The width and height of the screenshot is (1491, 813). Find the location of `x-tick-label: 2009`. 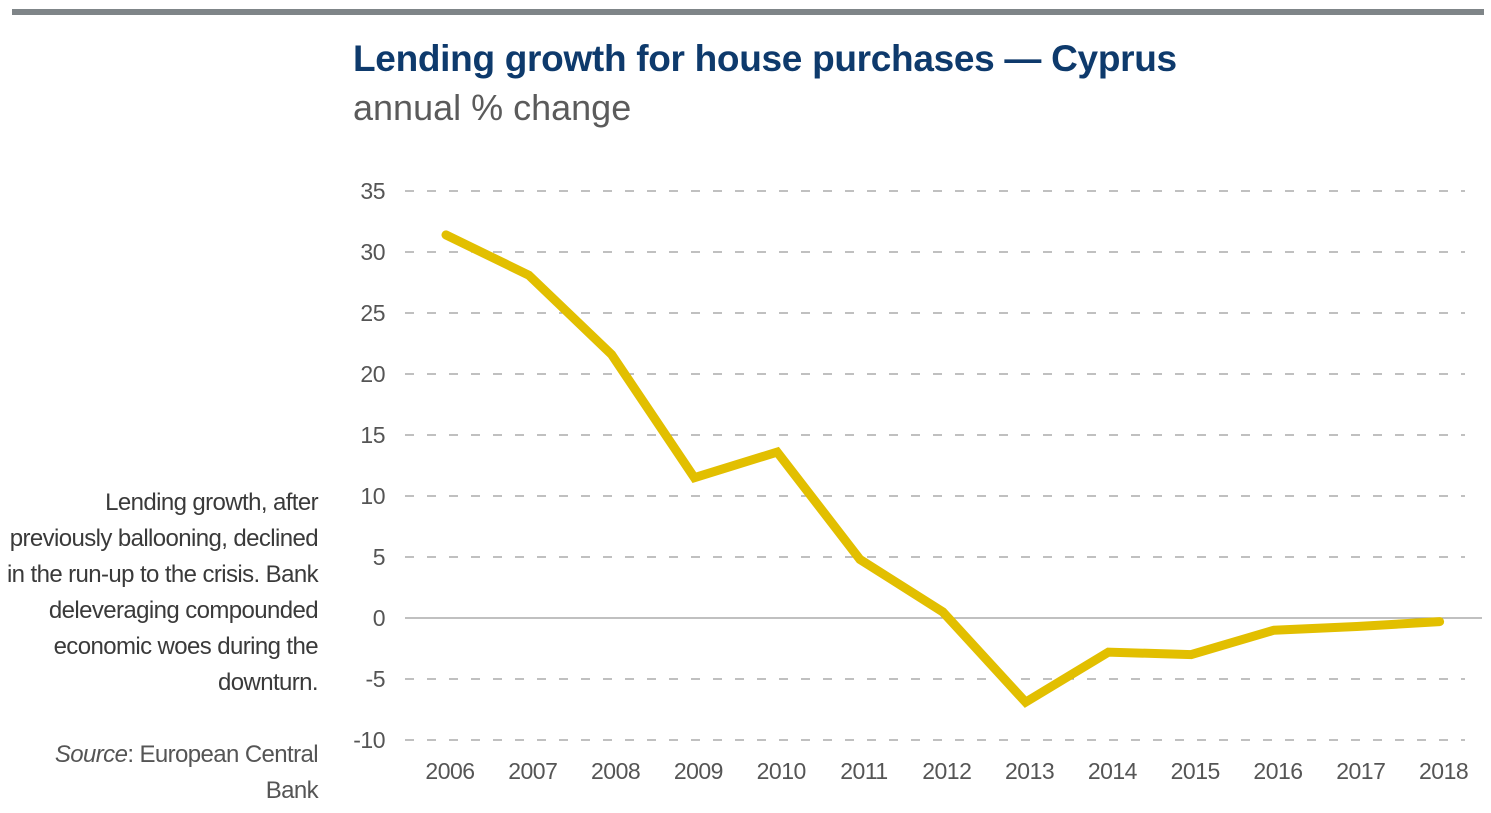

x-tick-label: 2009 is located at coordinates (698, 771).